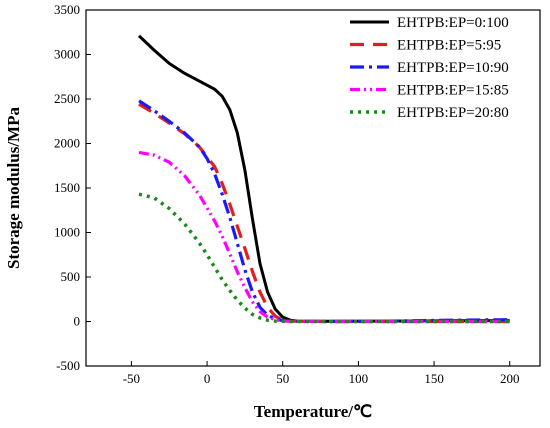 The height and width of the screenshot is (428, 550). I want to click on y-tick-label: 3000, so click(67, 54).